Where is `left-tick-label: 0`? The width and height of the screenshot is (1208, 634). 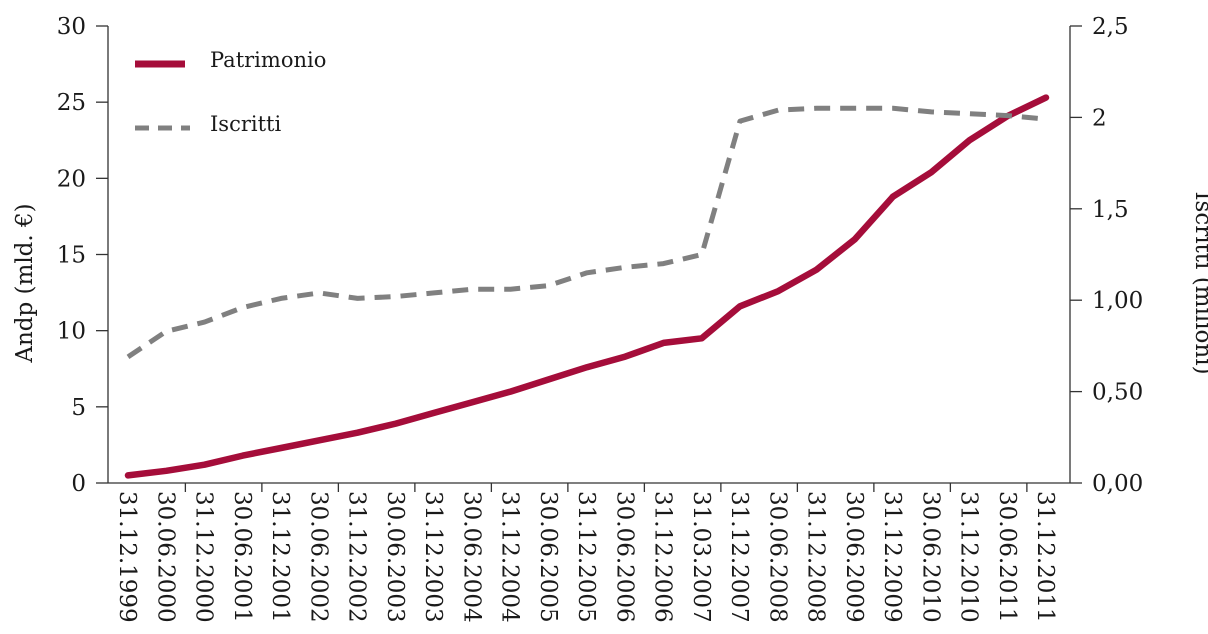 left-tick-label: 0 is located at coordinates (78, 484).